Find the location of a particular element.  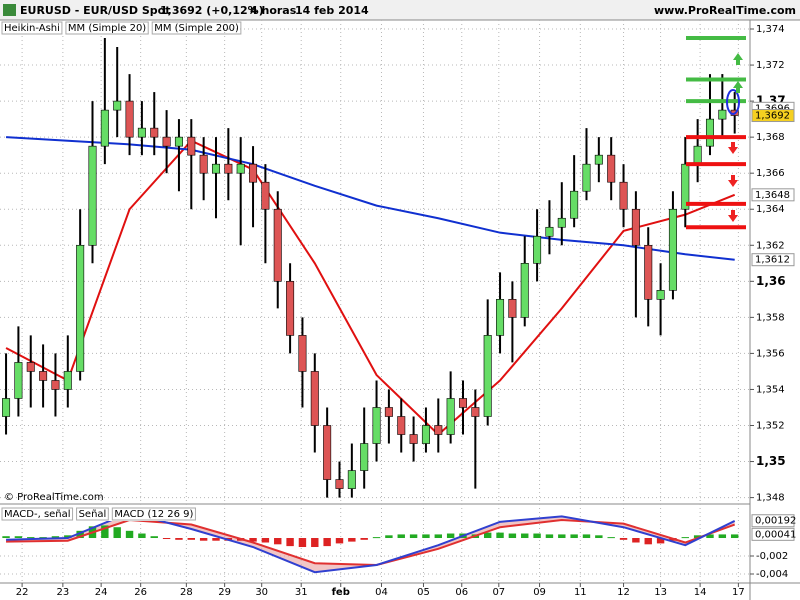

price-badge-label: 1,3612 is located at coordinates (772, 260).